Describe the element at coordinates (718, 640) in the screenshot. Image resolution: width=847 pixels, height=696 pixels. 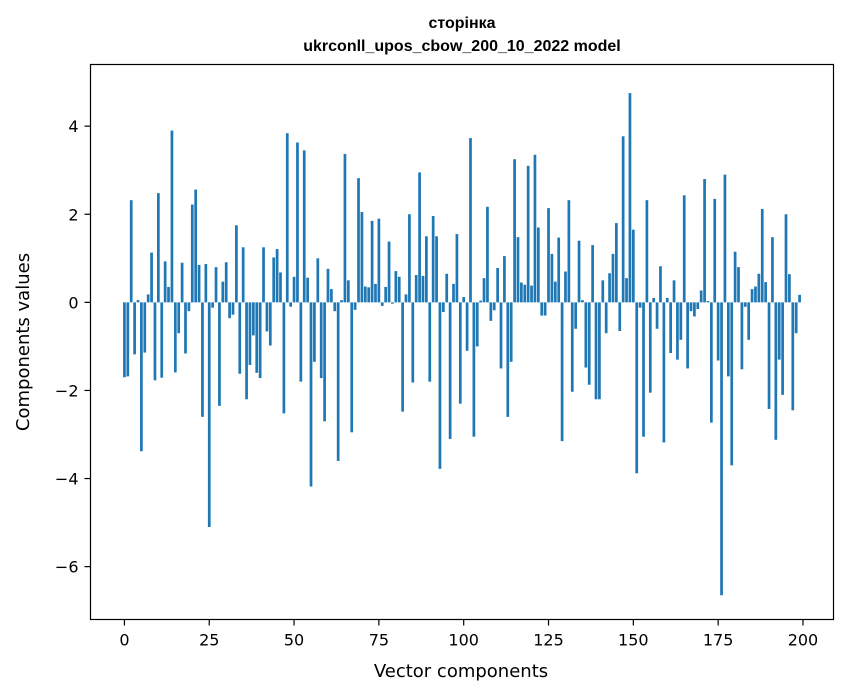
I see `x-tick-label: 175` at that location.